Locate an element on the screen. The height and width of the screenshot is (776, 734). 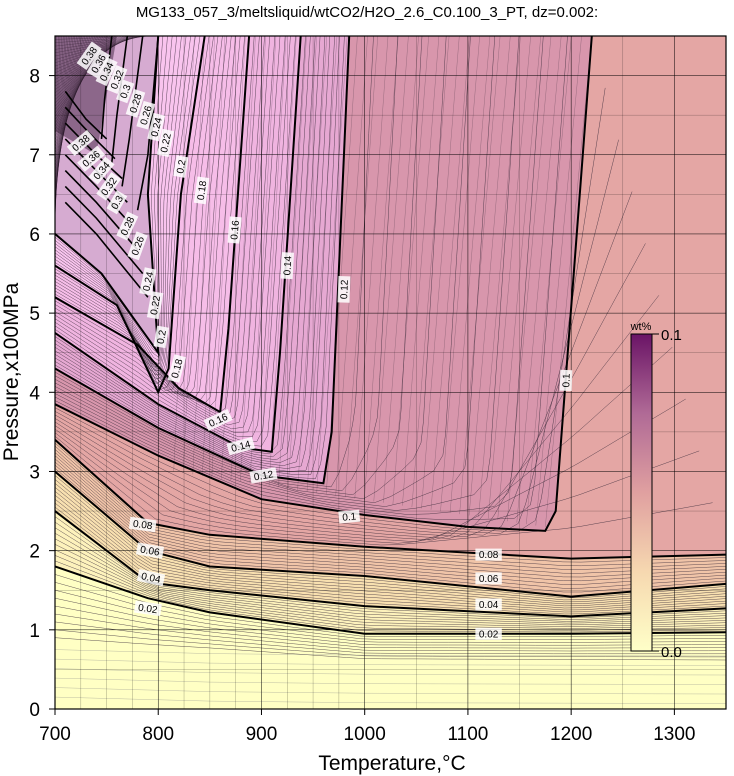
contour-label-text: 0.16 is located at coordinates (235, 229).